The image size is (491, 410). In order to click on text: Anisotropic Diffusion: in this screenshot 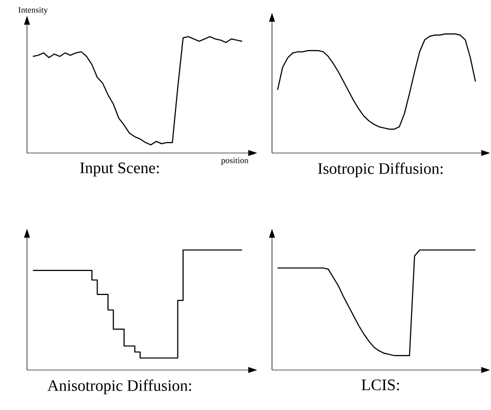, I will do `click(119, 387)`.